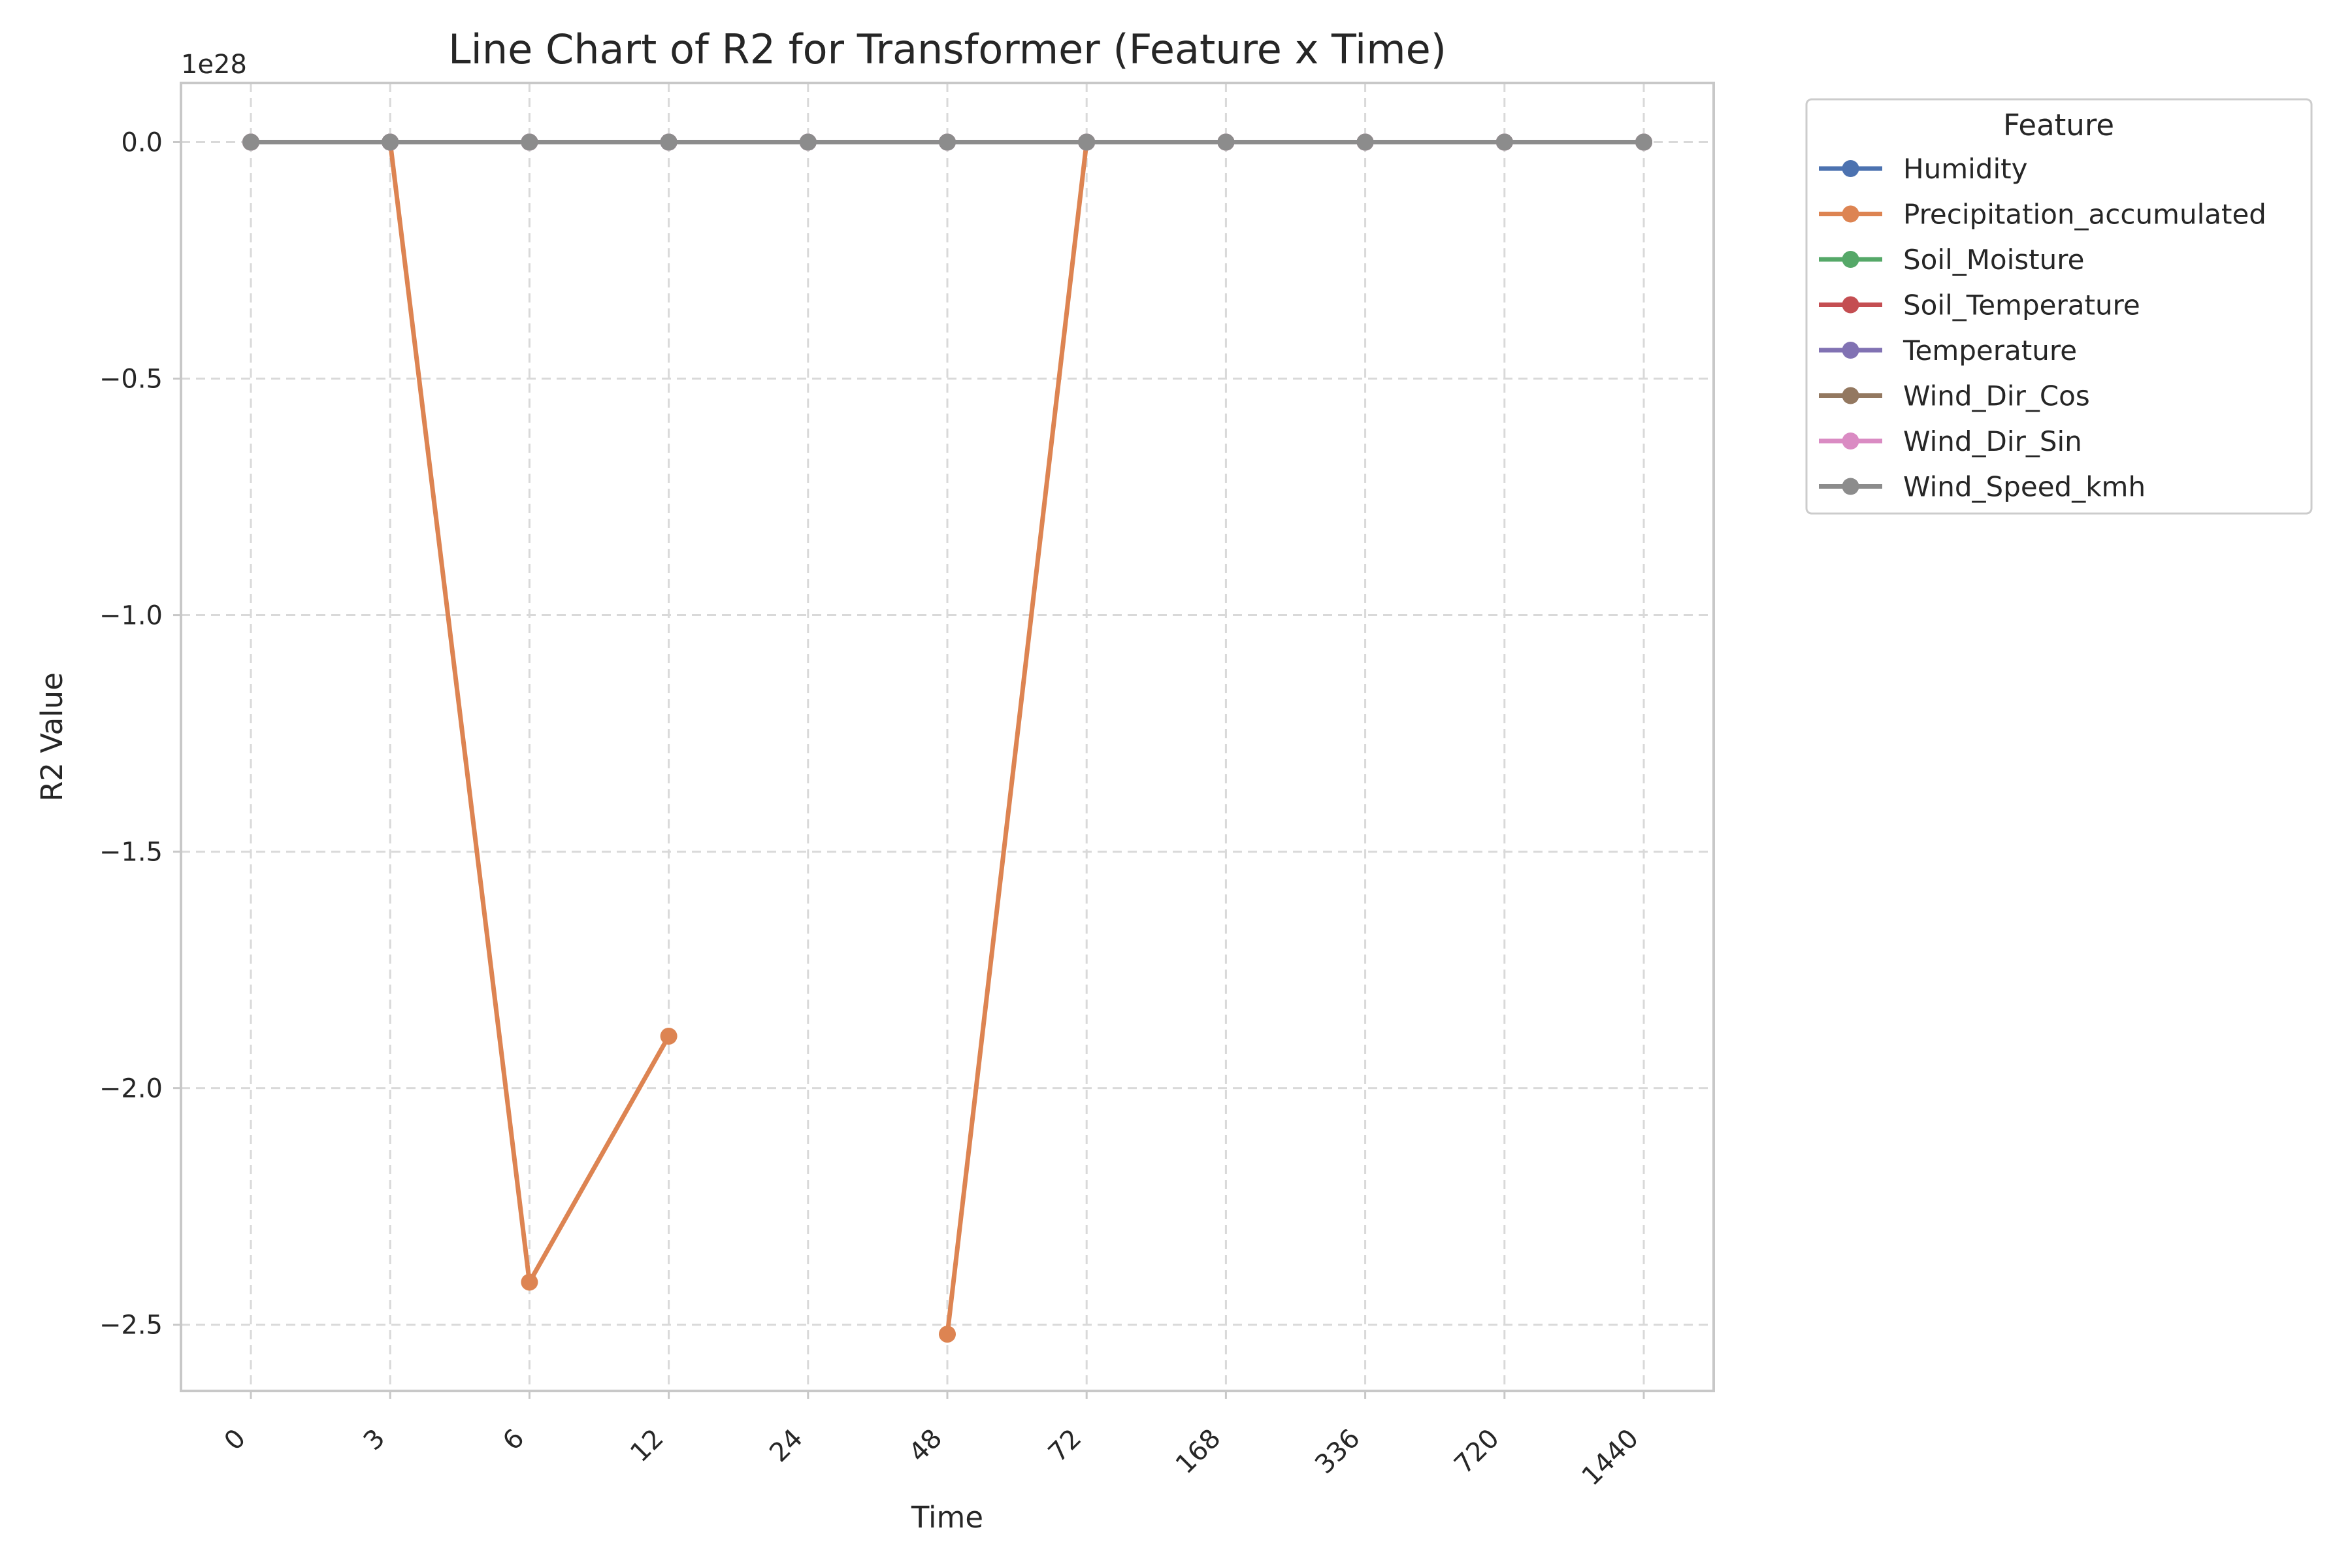 This screenshot has height=1568, width=2352. I want to click on x-tick-label: 720, so click(1476, 1452).